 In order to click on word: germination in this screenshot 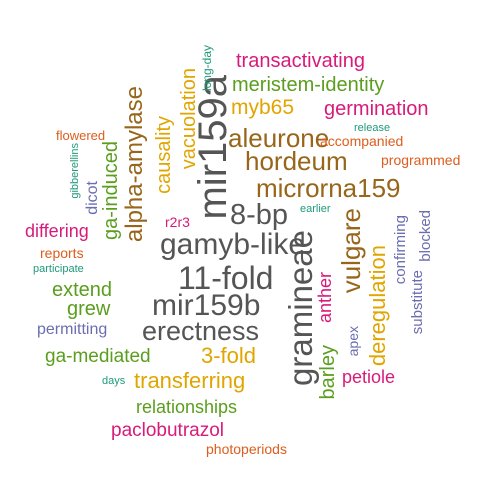, I will do `click(376, 109)`.